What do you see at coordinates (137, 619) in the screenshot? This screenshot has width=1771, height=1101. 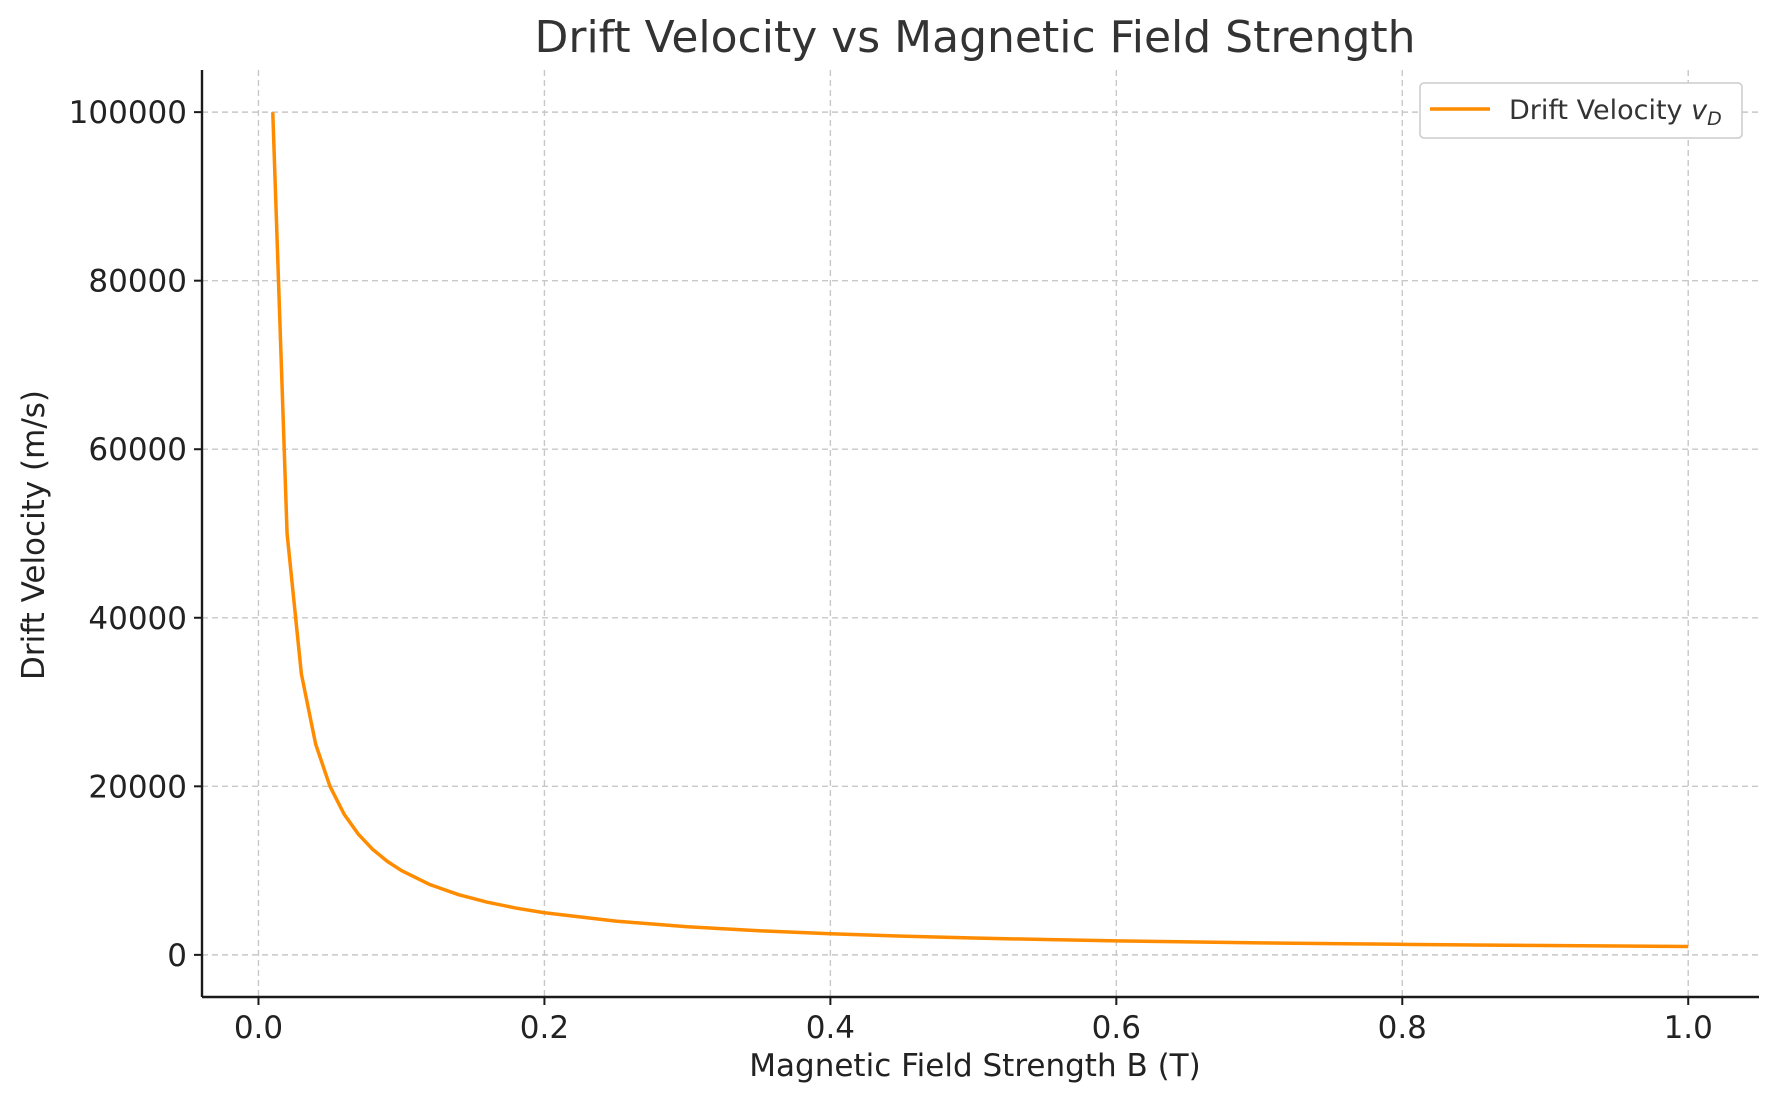 I see `y-tick-label: 40000` at bounding box center [137, 619].